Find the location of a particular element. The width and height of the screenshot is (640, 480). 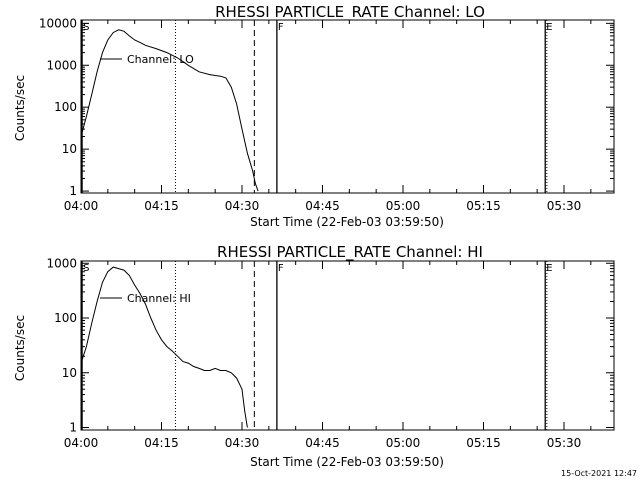

hi-x-tick-label: 04:45 is located at coordinates (322, 443).